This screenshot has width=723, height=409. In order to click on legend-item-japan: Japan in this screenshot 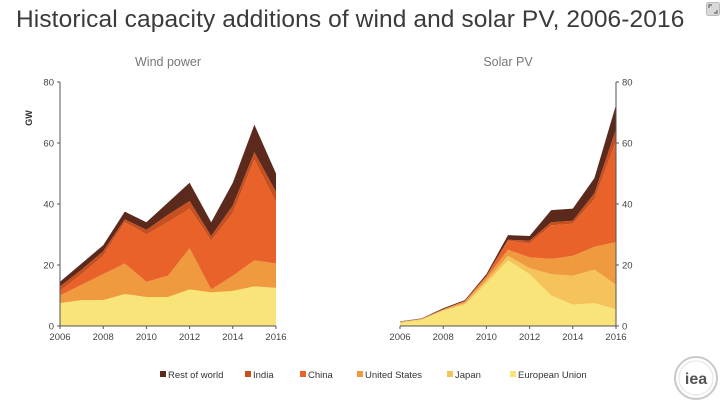, I will do `click(468, 375)`.